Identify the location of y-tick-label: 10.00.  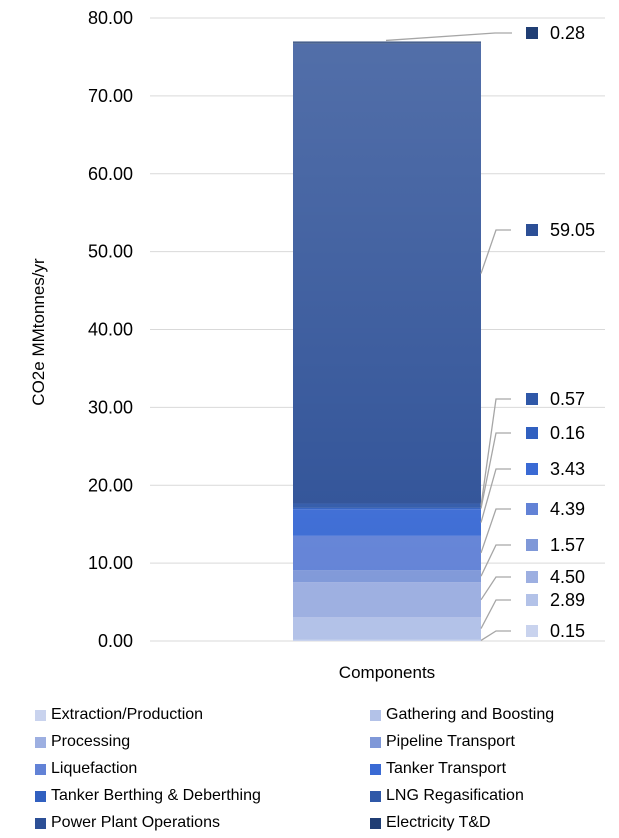
(110, 563).